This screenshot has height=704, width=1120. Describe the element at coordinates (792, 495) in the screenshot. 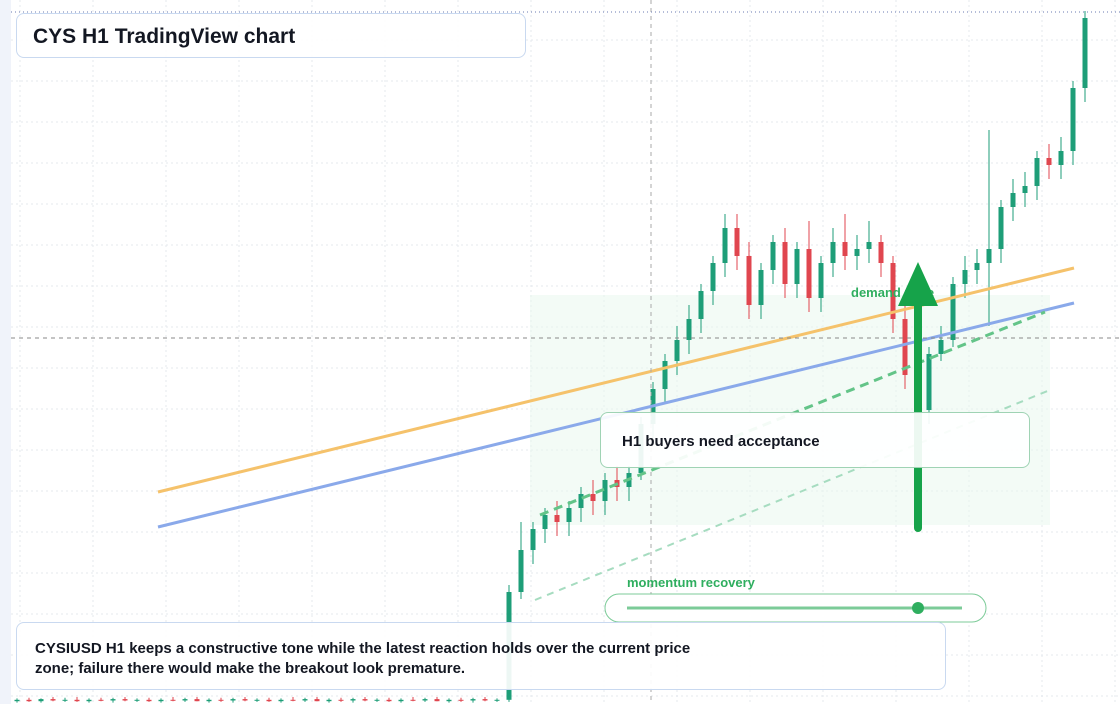

I see `trendline` at that location.